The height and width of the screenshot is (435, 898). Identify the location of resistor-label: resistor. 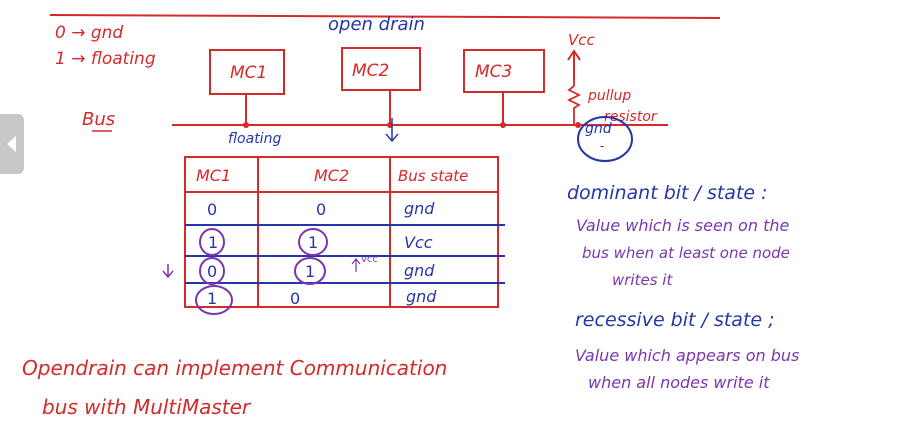
(631, 117).